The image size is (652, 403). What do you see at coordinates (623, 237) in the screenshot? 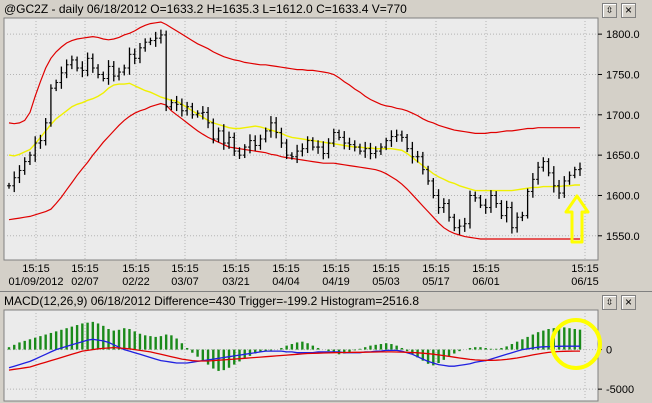
I see `price-tick-label: 1550.0` at bounding box center [623, 237].